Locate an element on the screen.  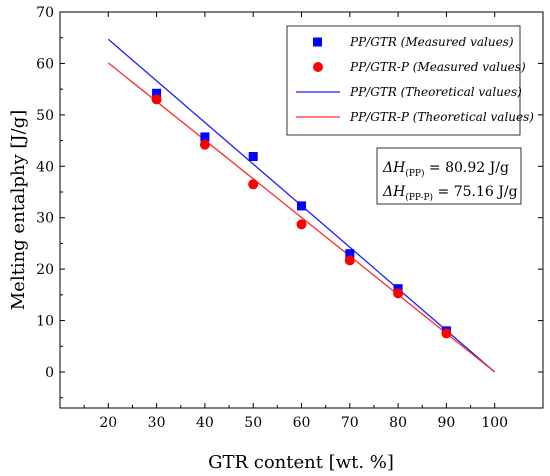
legend-label: PP/GTR (Theoretical values) is located at coordinates (435, 92).